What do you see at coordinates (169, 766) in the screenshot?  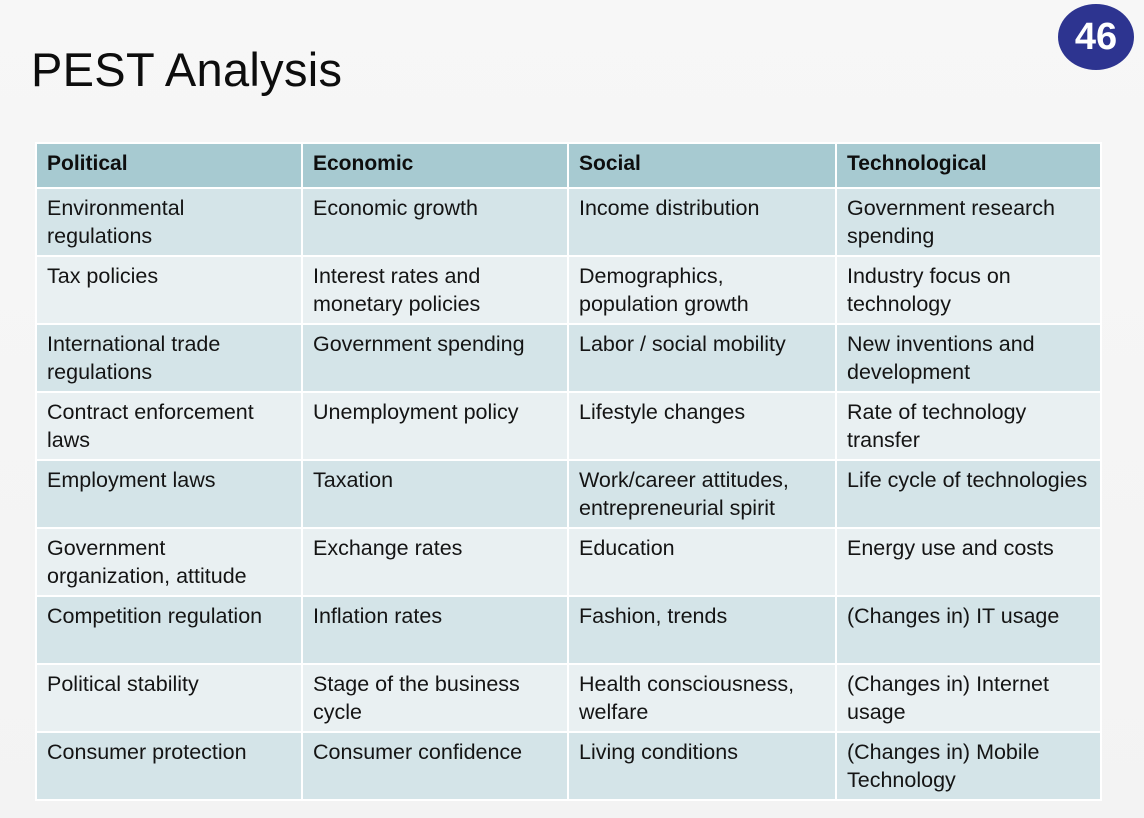 I see `cell-political: Consumer protection` at bounding box center [169, 766].